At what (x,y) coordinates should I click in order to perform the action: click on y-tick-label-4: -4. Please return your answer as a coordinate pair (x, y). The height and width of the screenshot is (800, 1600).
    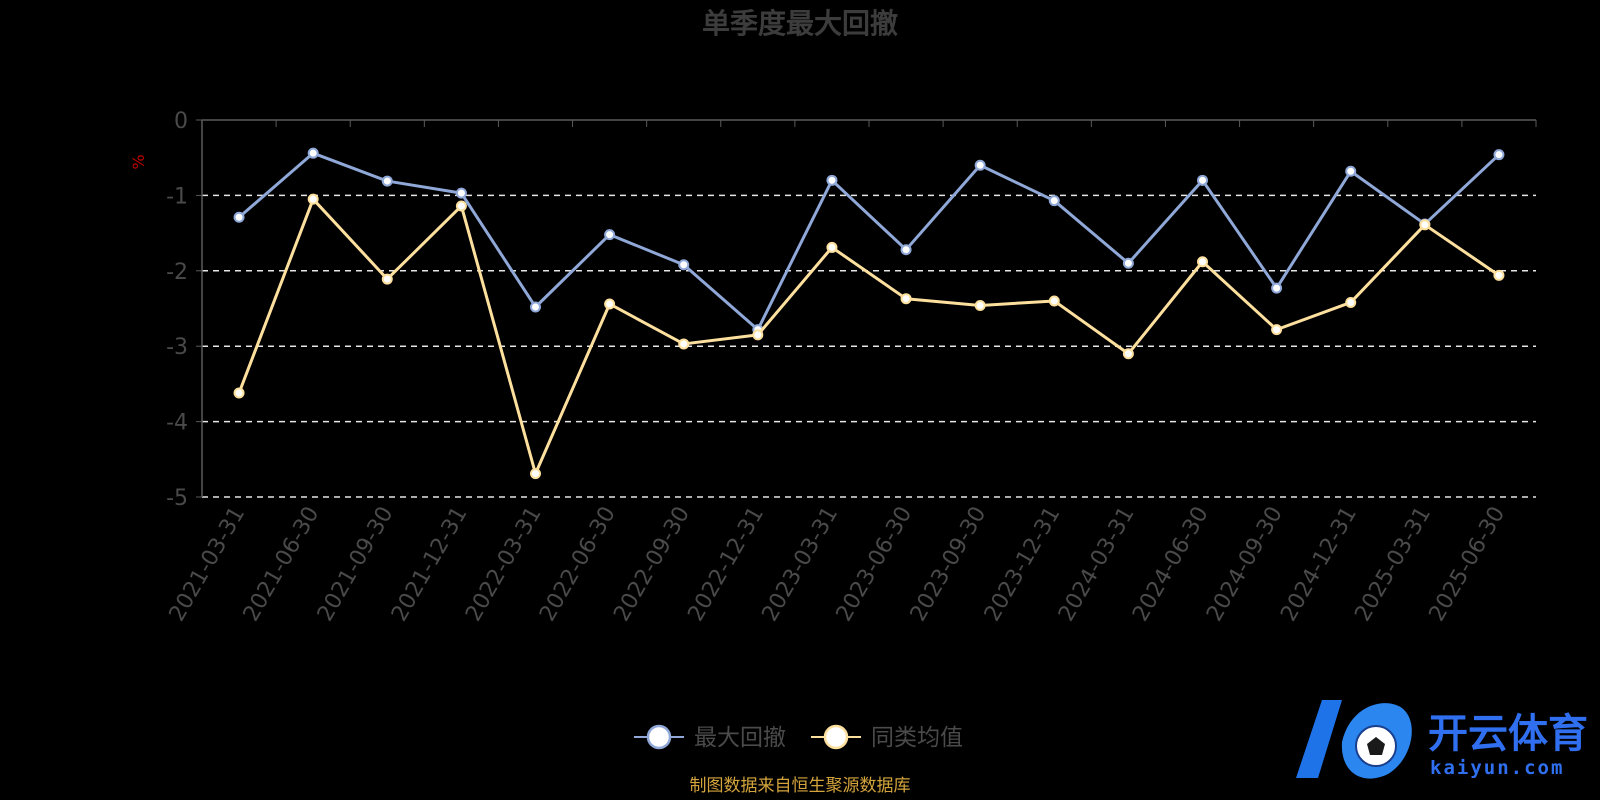
    Looking at the image, I should click on (177, 423).